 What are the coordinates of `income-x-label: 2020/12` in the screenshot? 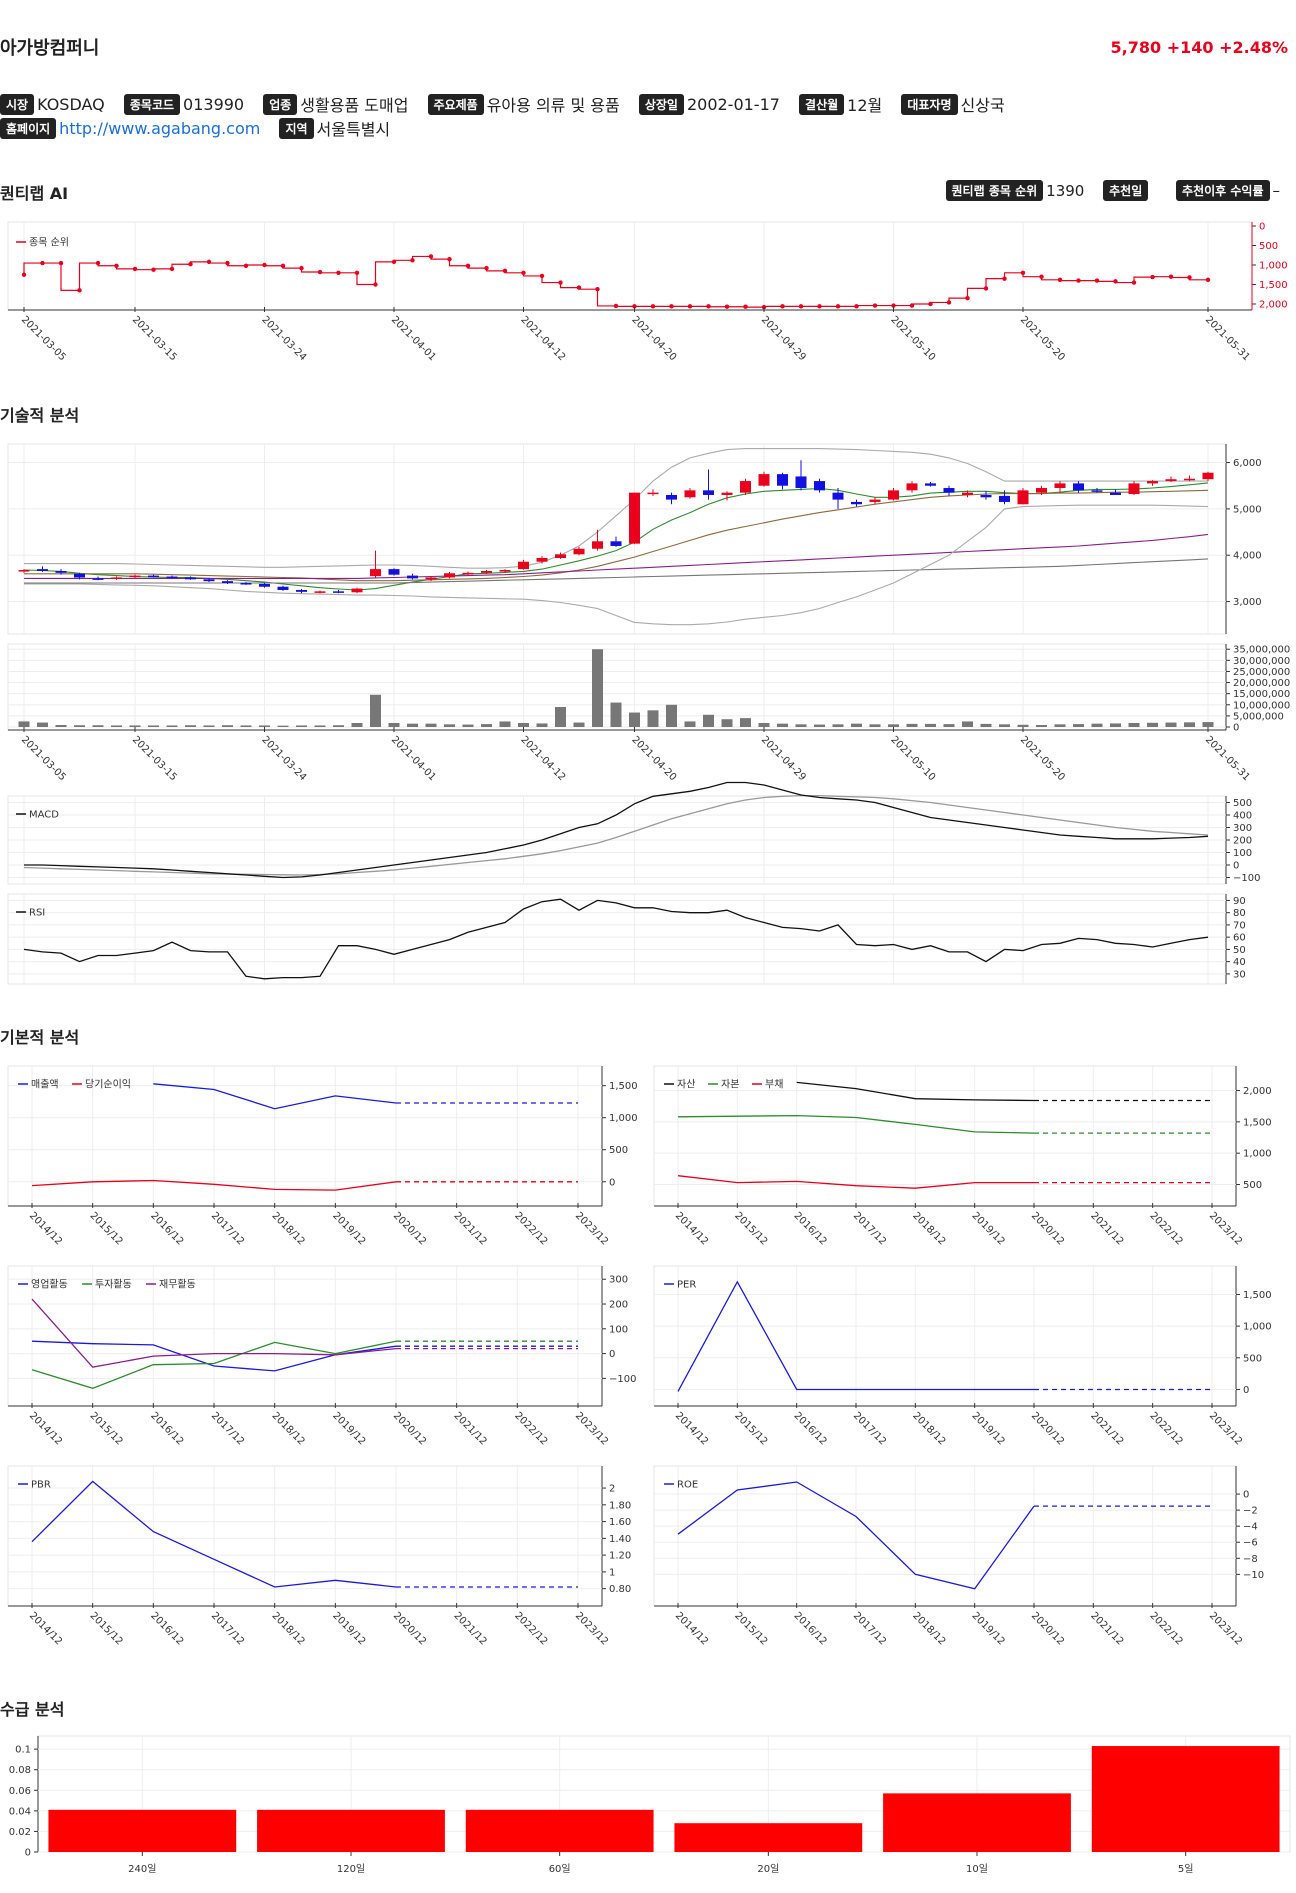 It's located at (409, 1228).